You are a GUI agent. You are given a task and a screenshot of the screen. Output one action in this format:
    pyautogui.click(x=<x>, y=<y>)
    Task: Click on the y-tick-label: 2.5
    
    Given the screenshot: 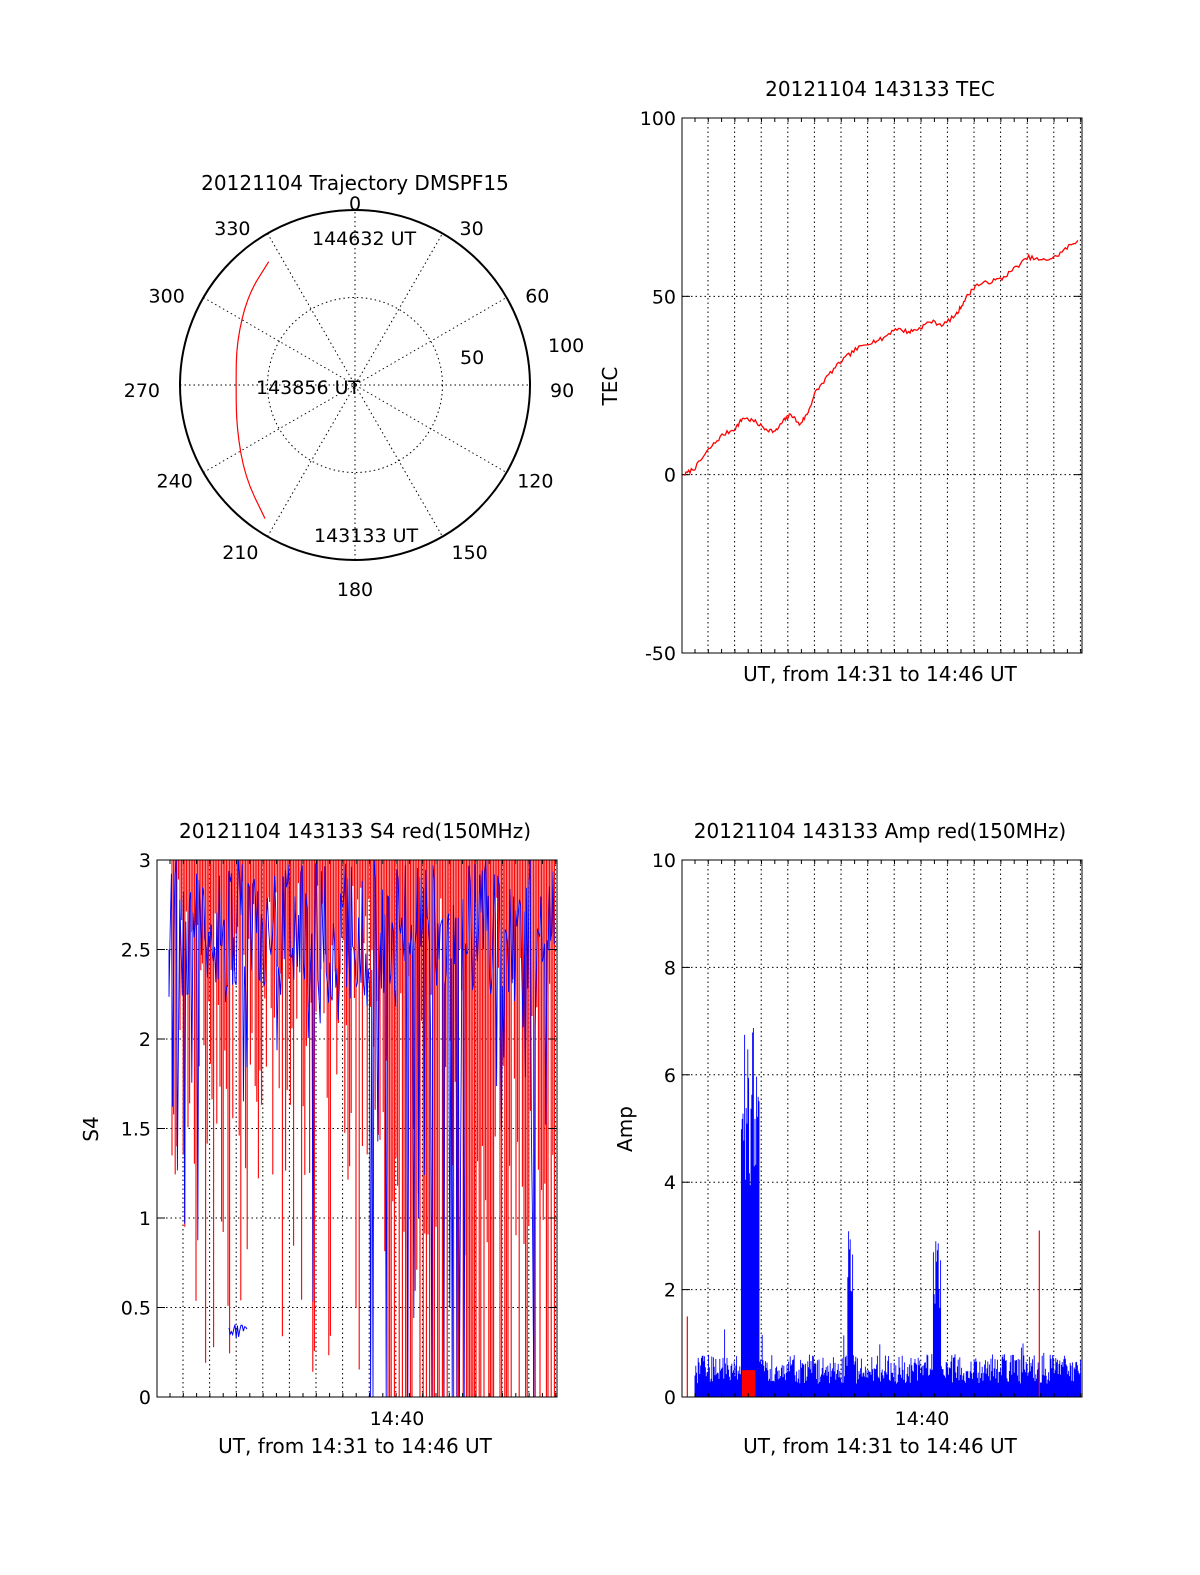 What is the action you would take?
    pyautogui.click(x=136, y=951)
    